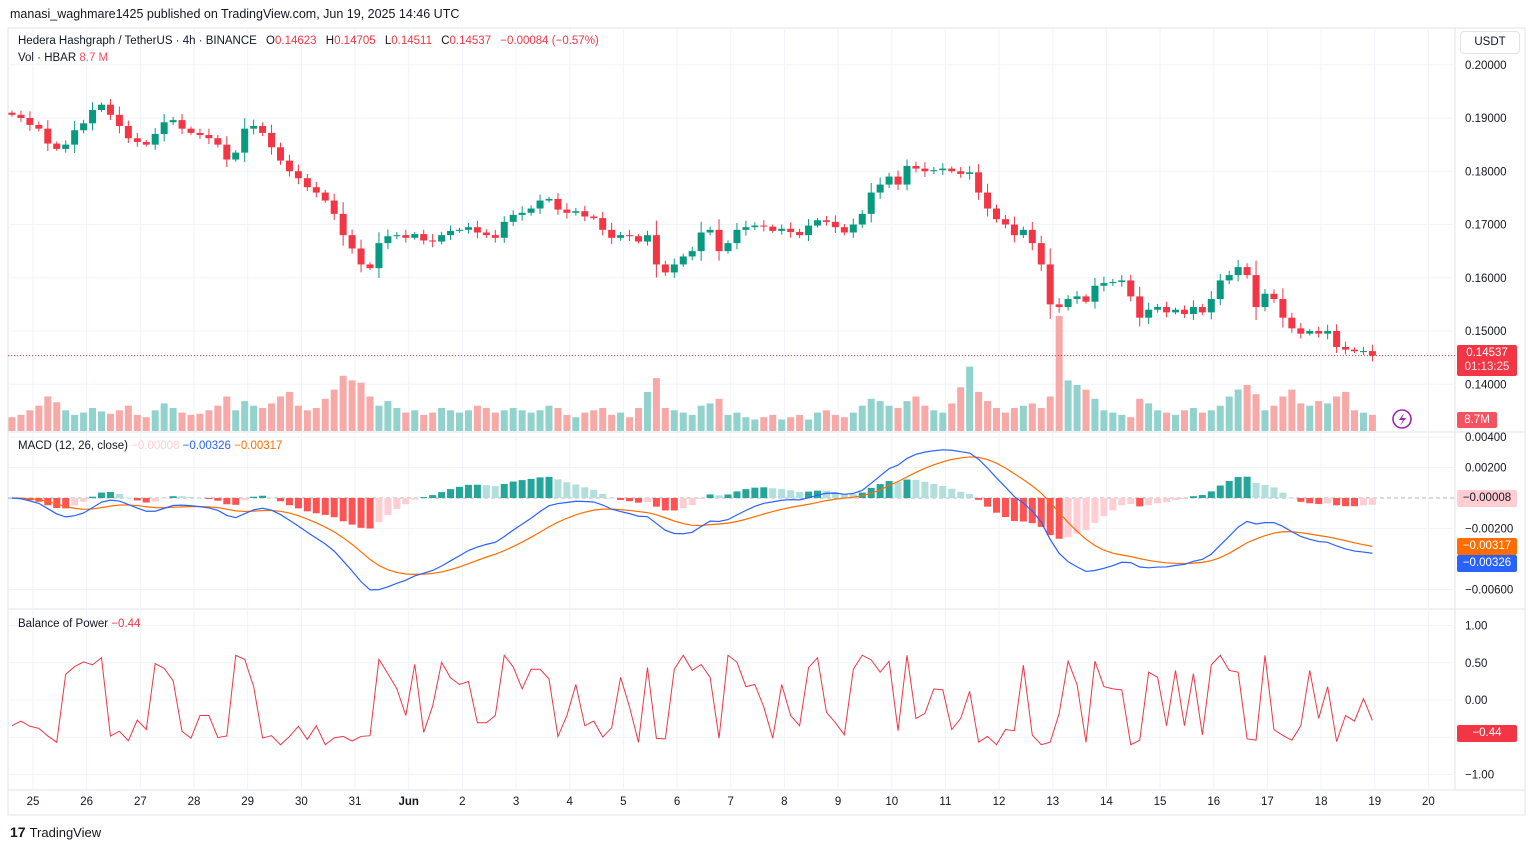 Image resolution: width=1534 pixels, height=850 pixels. What do you see at coordinates (1489, 530) in the screenshot?
I see `macd-tick-label: −0.00200` at bounding box center [1489, 530].